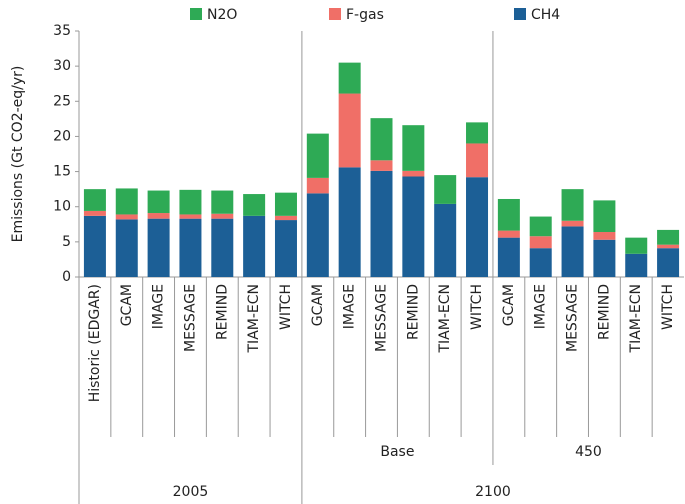 The height and width of the screenshot is (504, 685). Describe the element at coordinates (222, 15) in the screenshot. I see `legend-label: N2O` at that location.